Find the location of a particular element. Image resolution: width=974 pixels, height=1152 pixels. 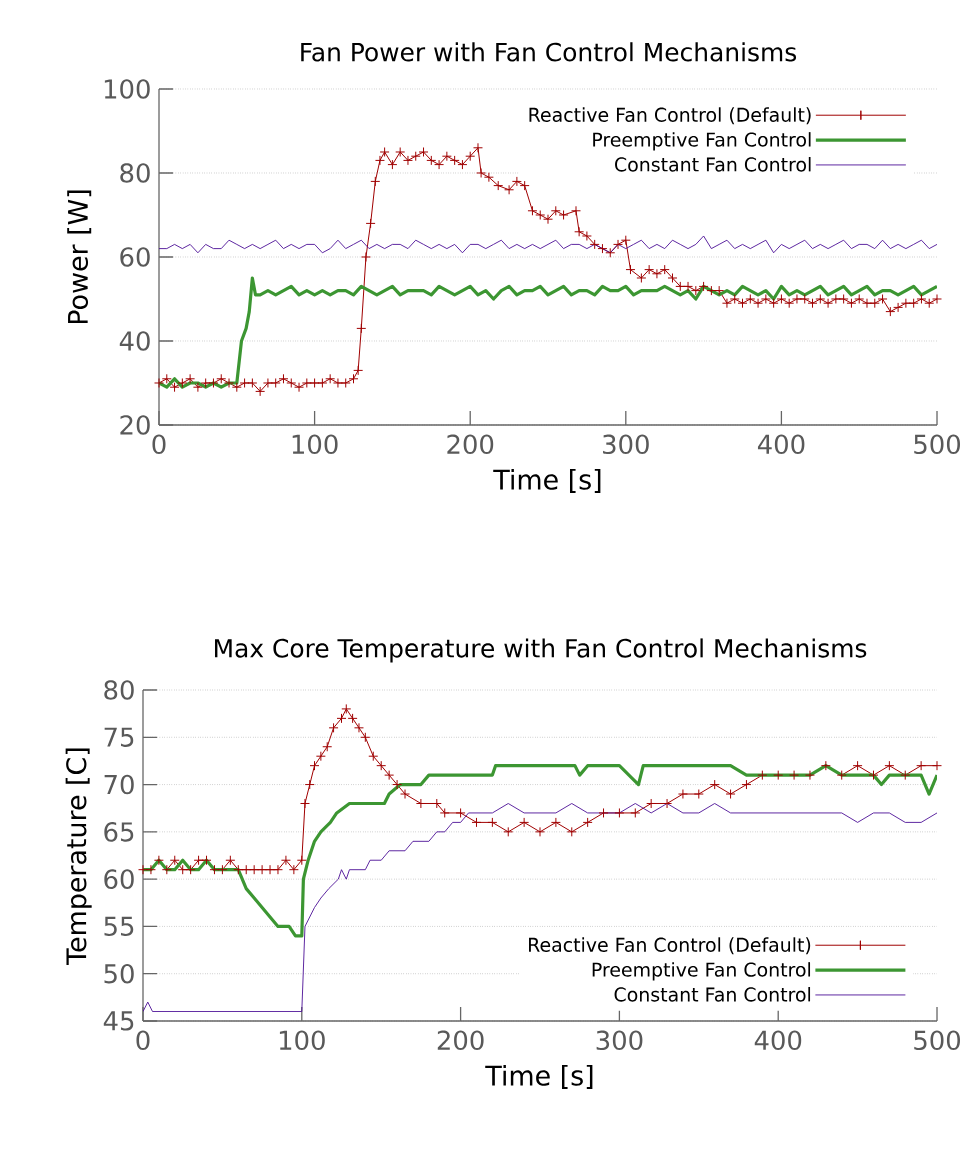

chart-title: Max Core Temperature with Fan Control Mechanisms is located at coordinates (541, 650).